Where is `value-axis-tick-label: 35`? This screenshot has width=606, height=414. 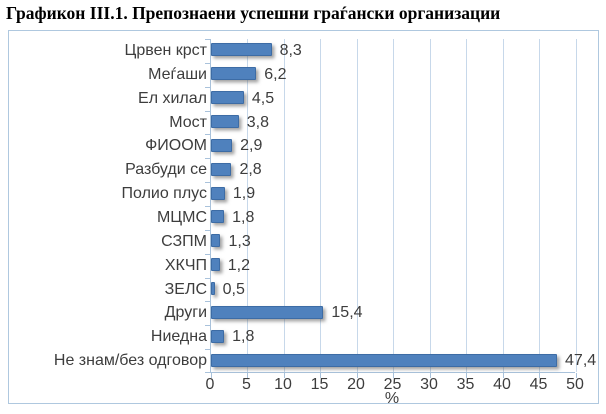
value-axis-tick-label: 35 is located at coordinates (465, 384).